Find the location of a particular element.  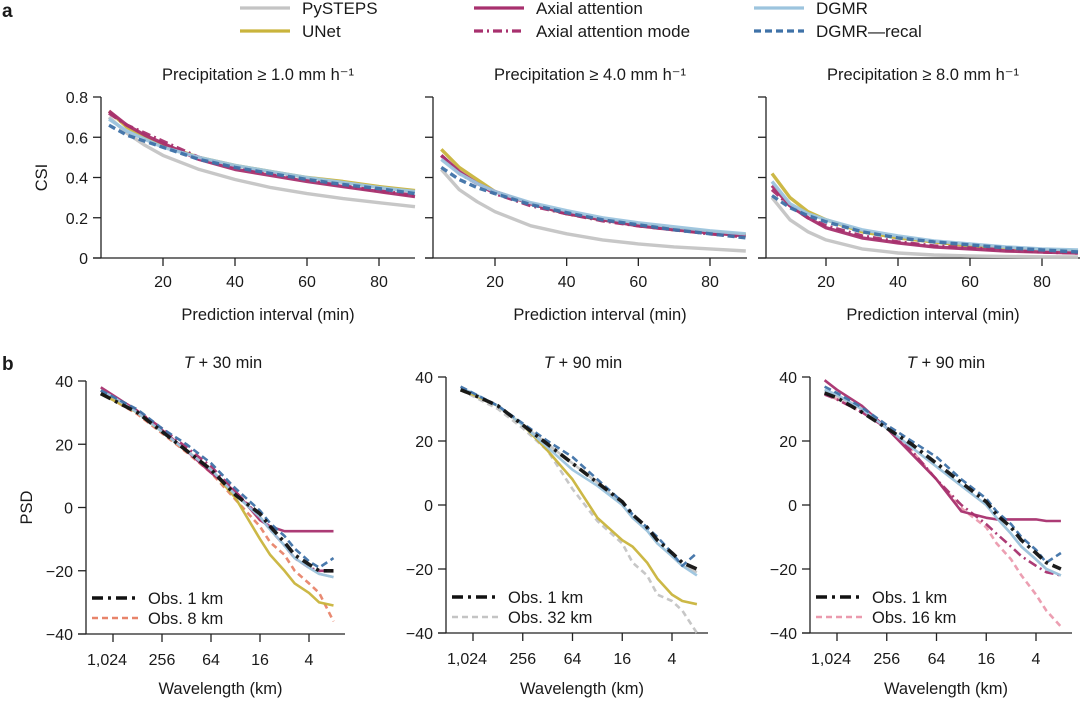

legend-item-axial-attention: Axial attention is located at coordinates (558, 9).